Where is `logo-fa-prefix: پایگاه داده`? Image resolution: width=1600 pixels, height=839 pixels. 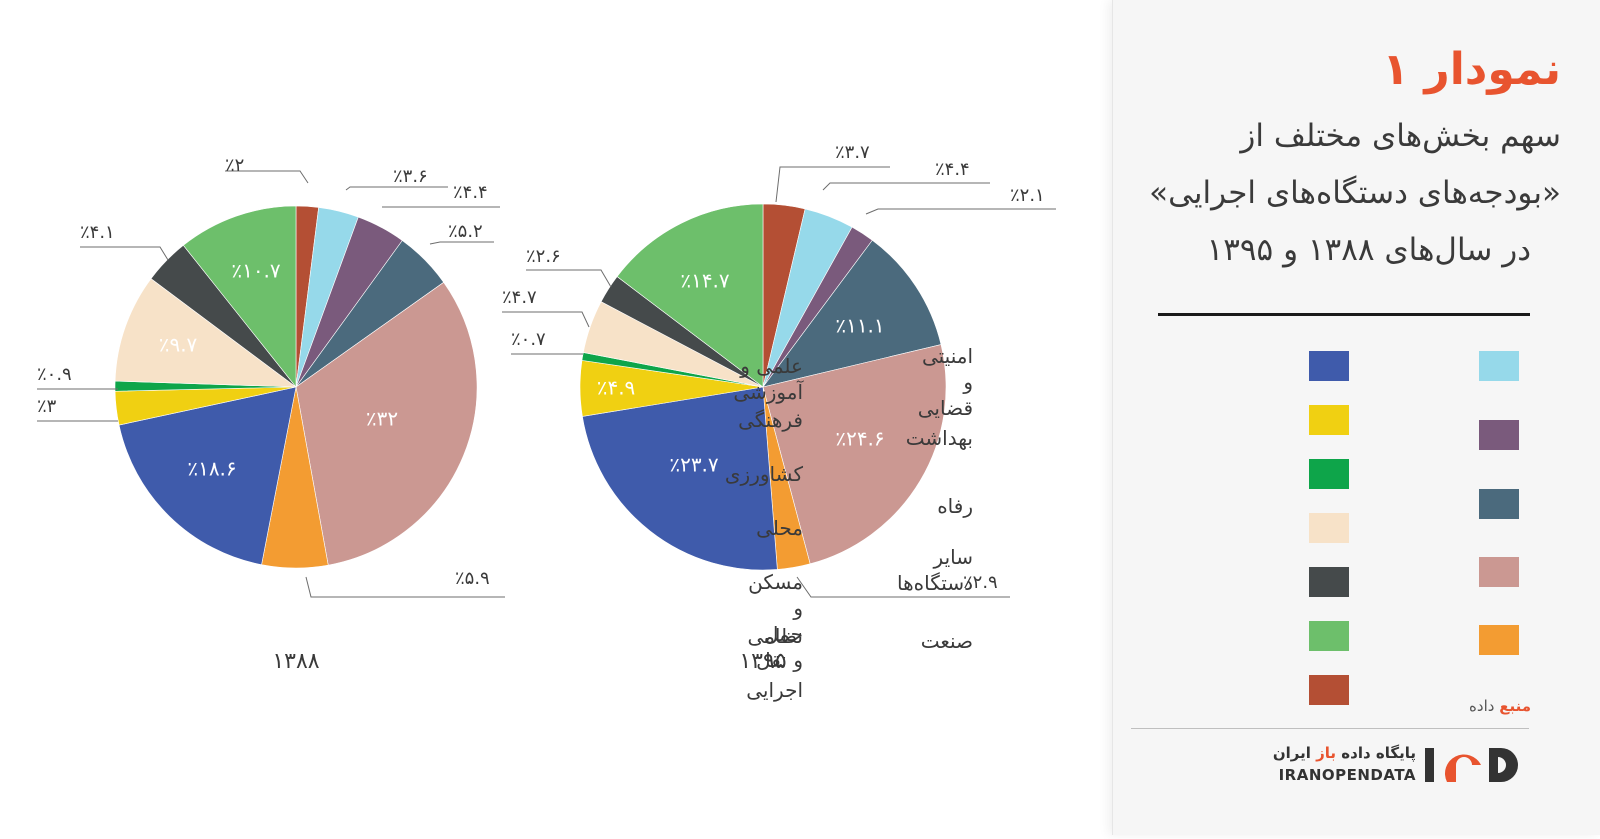
logo-fa-prefix: پایگاه داده is located at coordinates (1376, 753).